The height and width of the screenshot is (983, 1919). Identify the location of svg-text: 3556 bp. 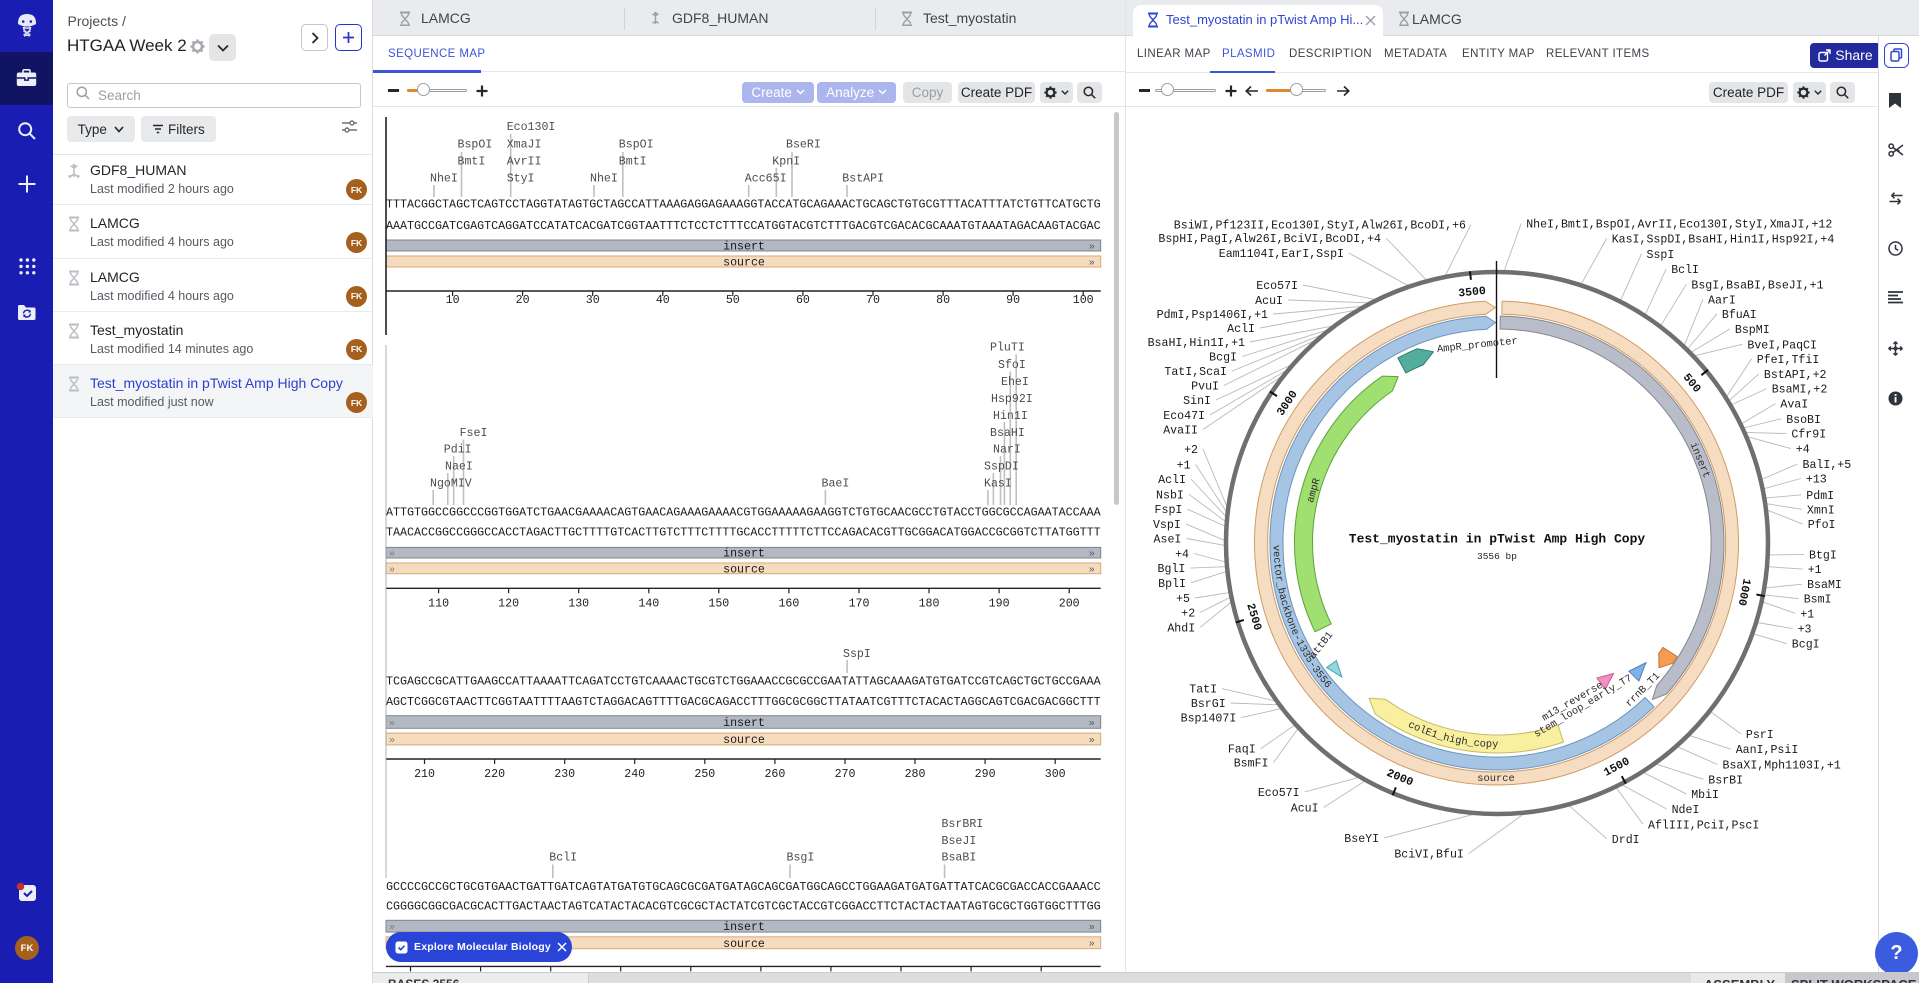
(1497, 556).